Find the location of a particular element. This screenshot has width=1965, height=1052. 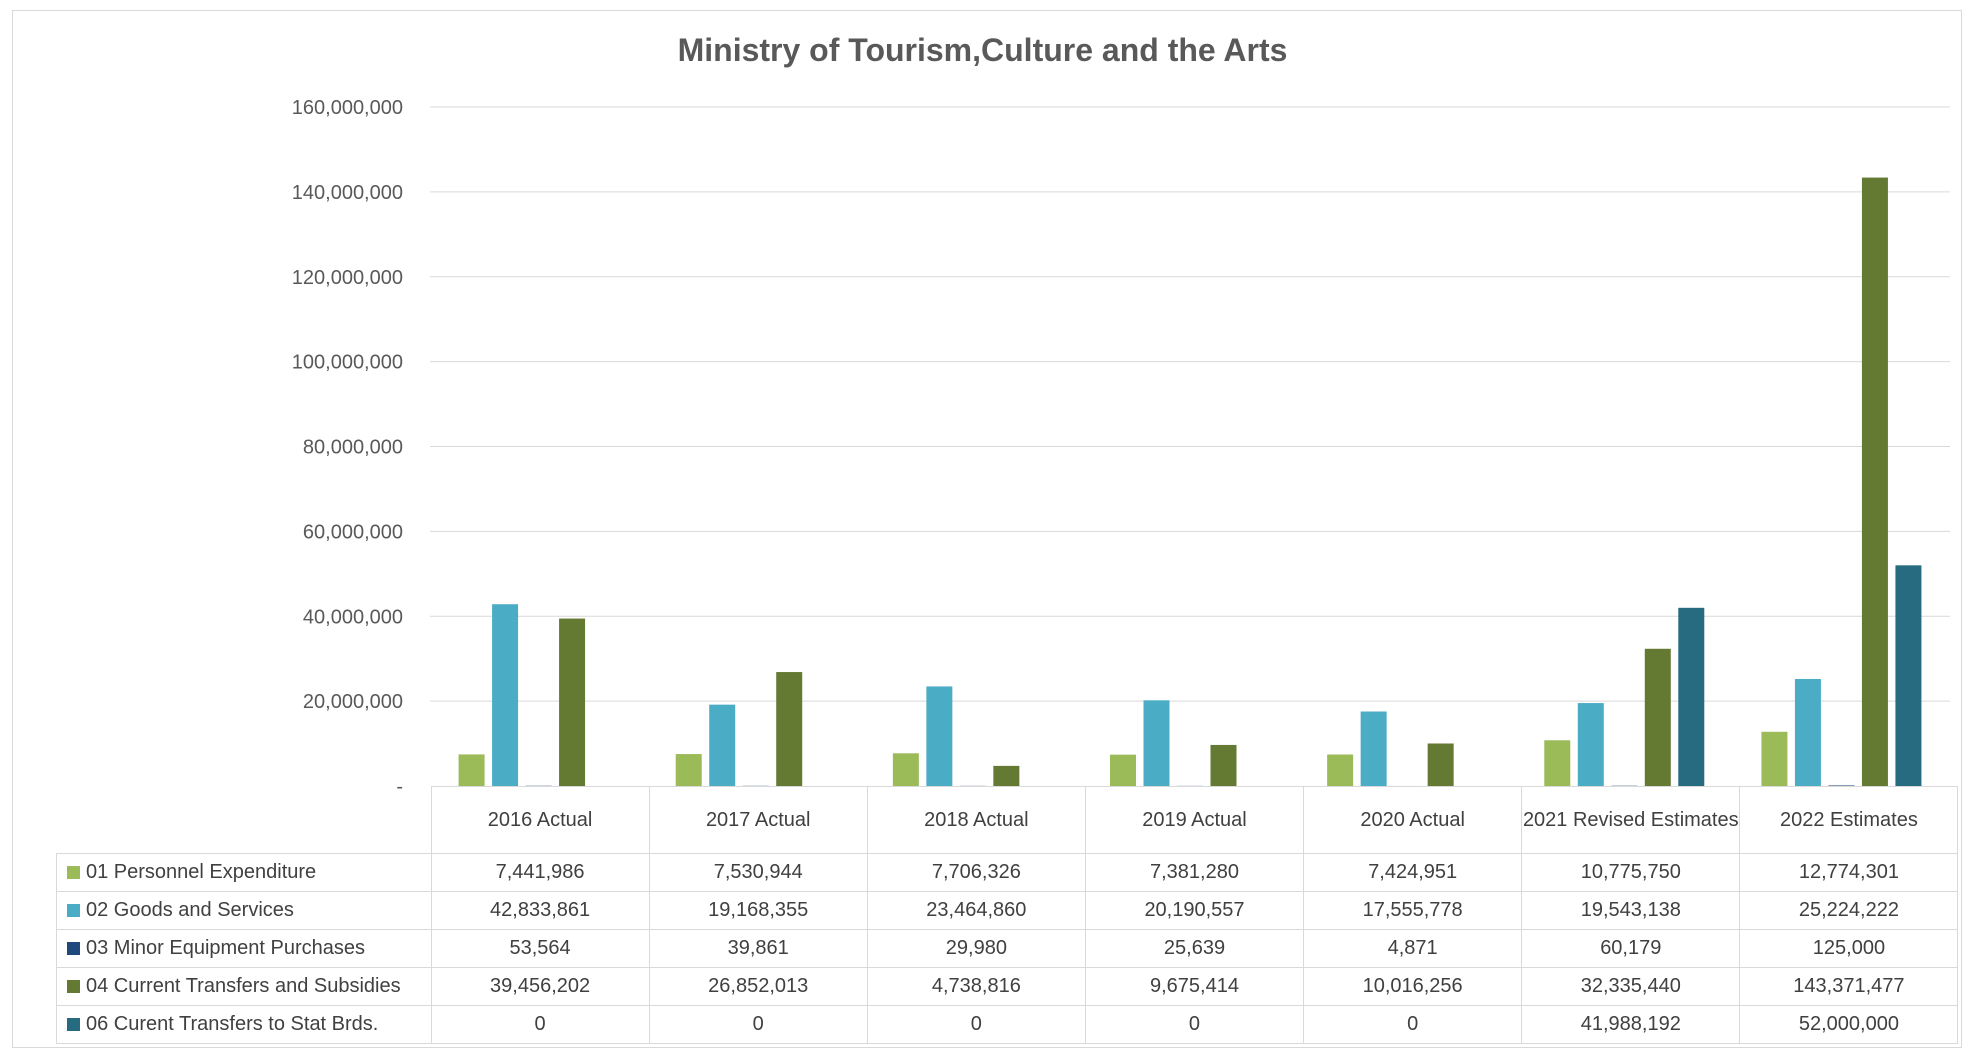

data-label: 10,016,256 is located at coordinates (1413, 986).